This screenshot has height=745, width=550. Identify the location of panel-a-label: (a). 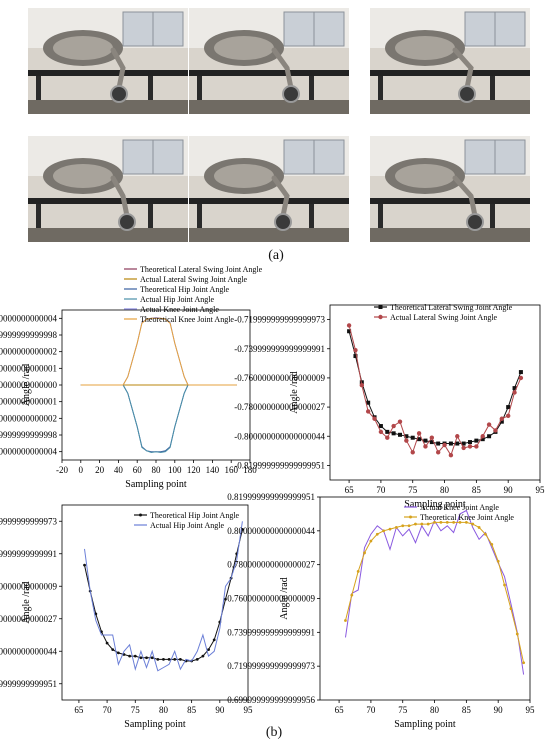
(276, 255).